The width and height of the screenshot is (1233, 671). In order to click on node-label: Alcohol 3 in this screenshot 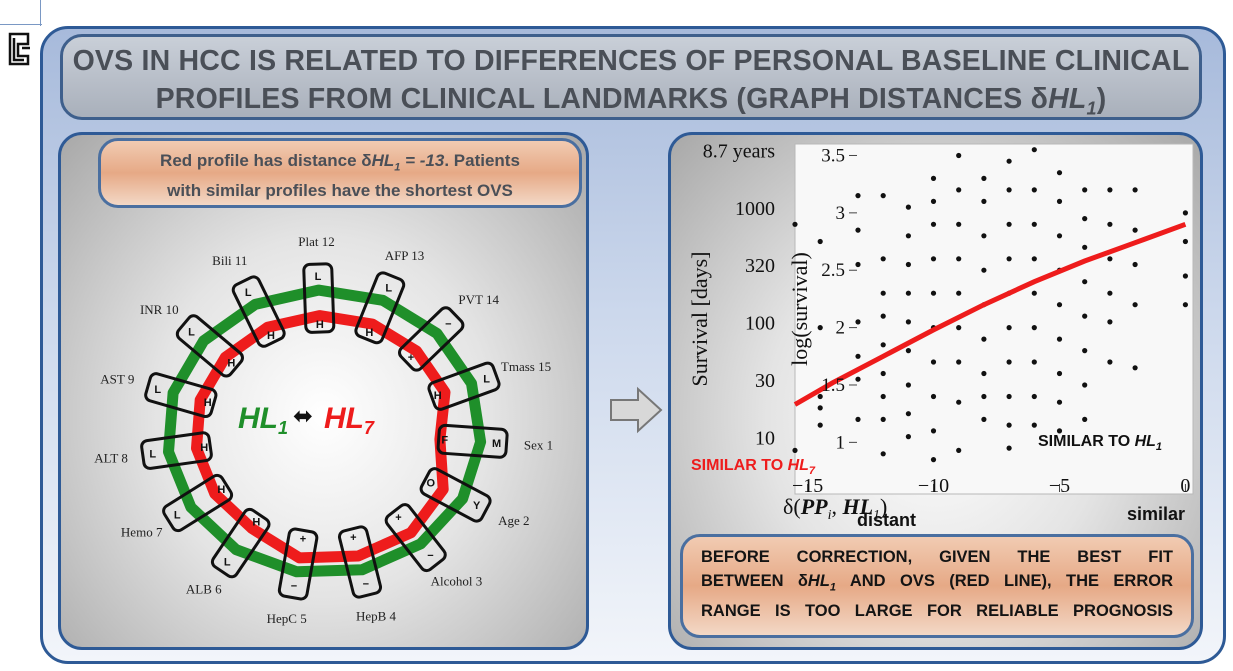, I will do `click(457, 581)`.